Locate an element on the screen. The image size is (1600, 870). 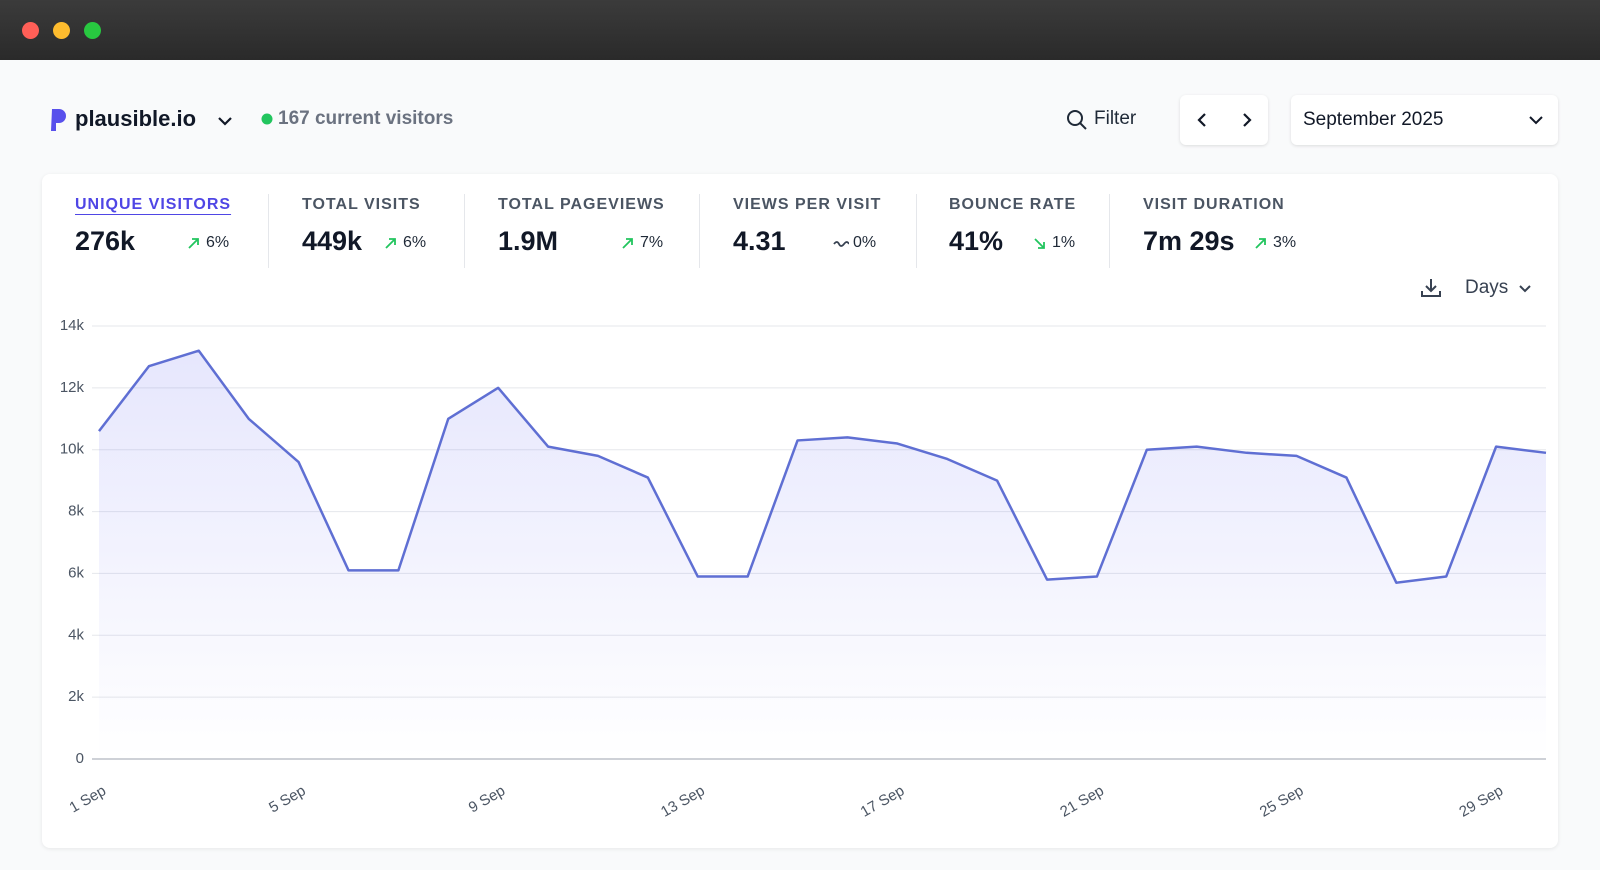
metric-label: BOUNCE RATE is located at coordinates (1013, 204).